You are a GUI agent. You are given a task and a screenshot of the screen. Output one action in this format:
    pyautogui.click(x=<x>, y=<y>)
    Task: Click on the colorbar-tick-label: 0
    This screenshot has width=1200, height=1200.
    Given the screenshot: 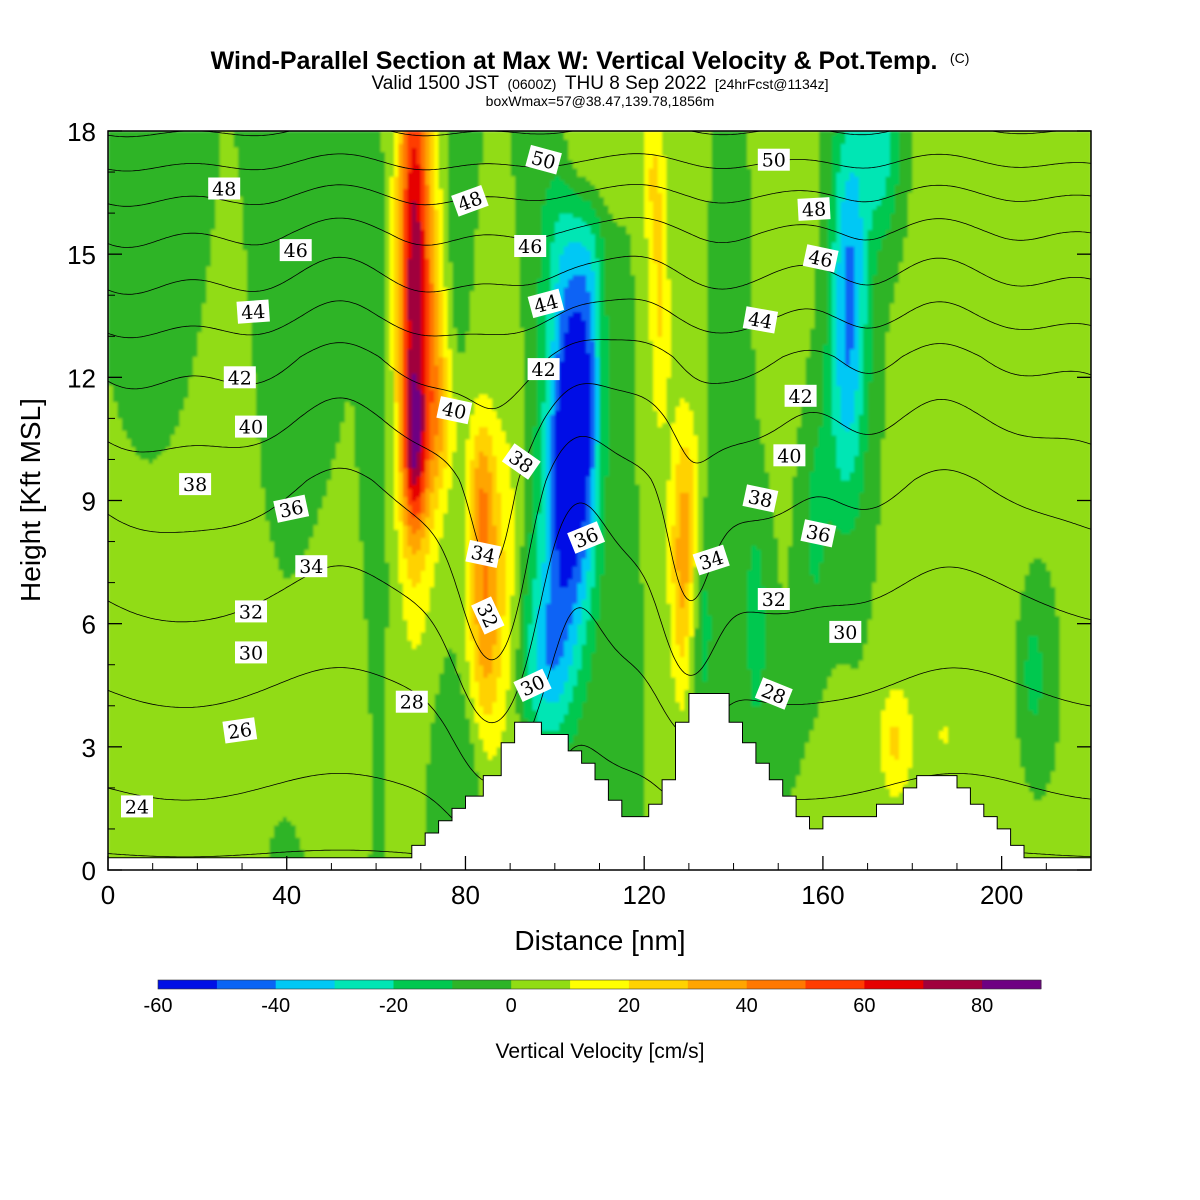 What is the action you would take?
    pyautogui.click(x=511, y=1006)
    